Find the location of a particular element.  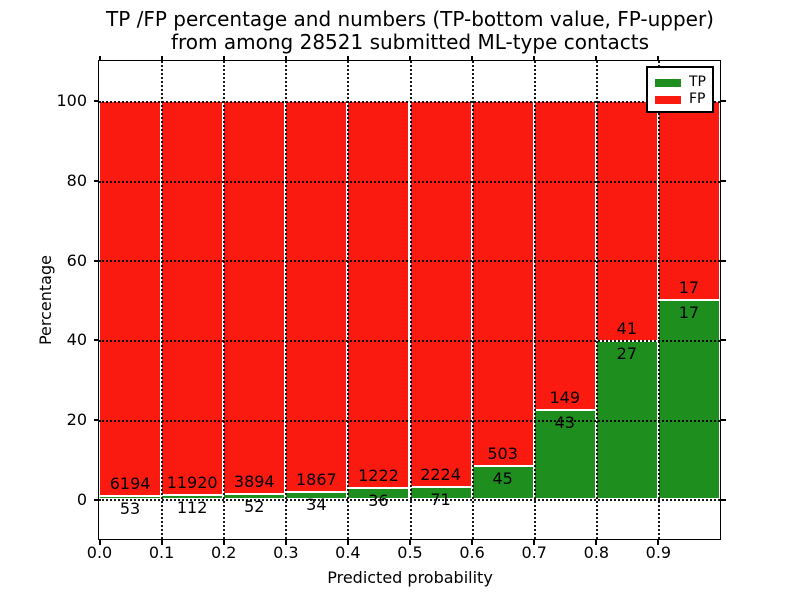

fp-count-label-1: 11920 is located at coordinates (192, 483).